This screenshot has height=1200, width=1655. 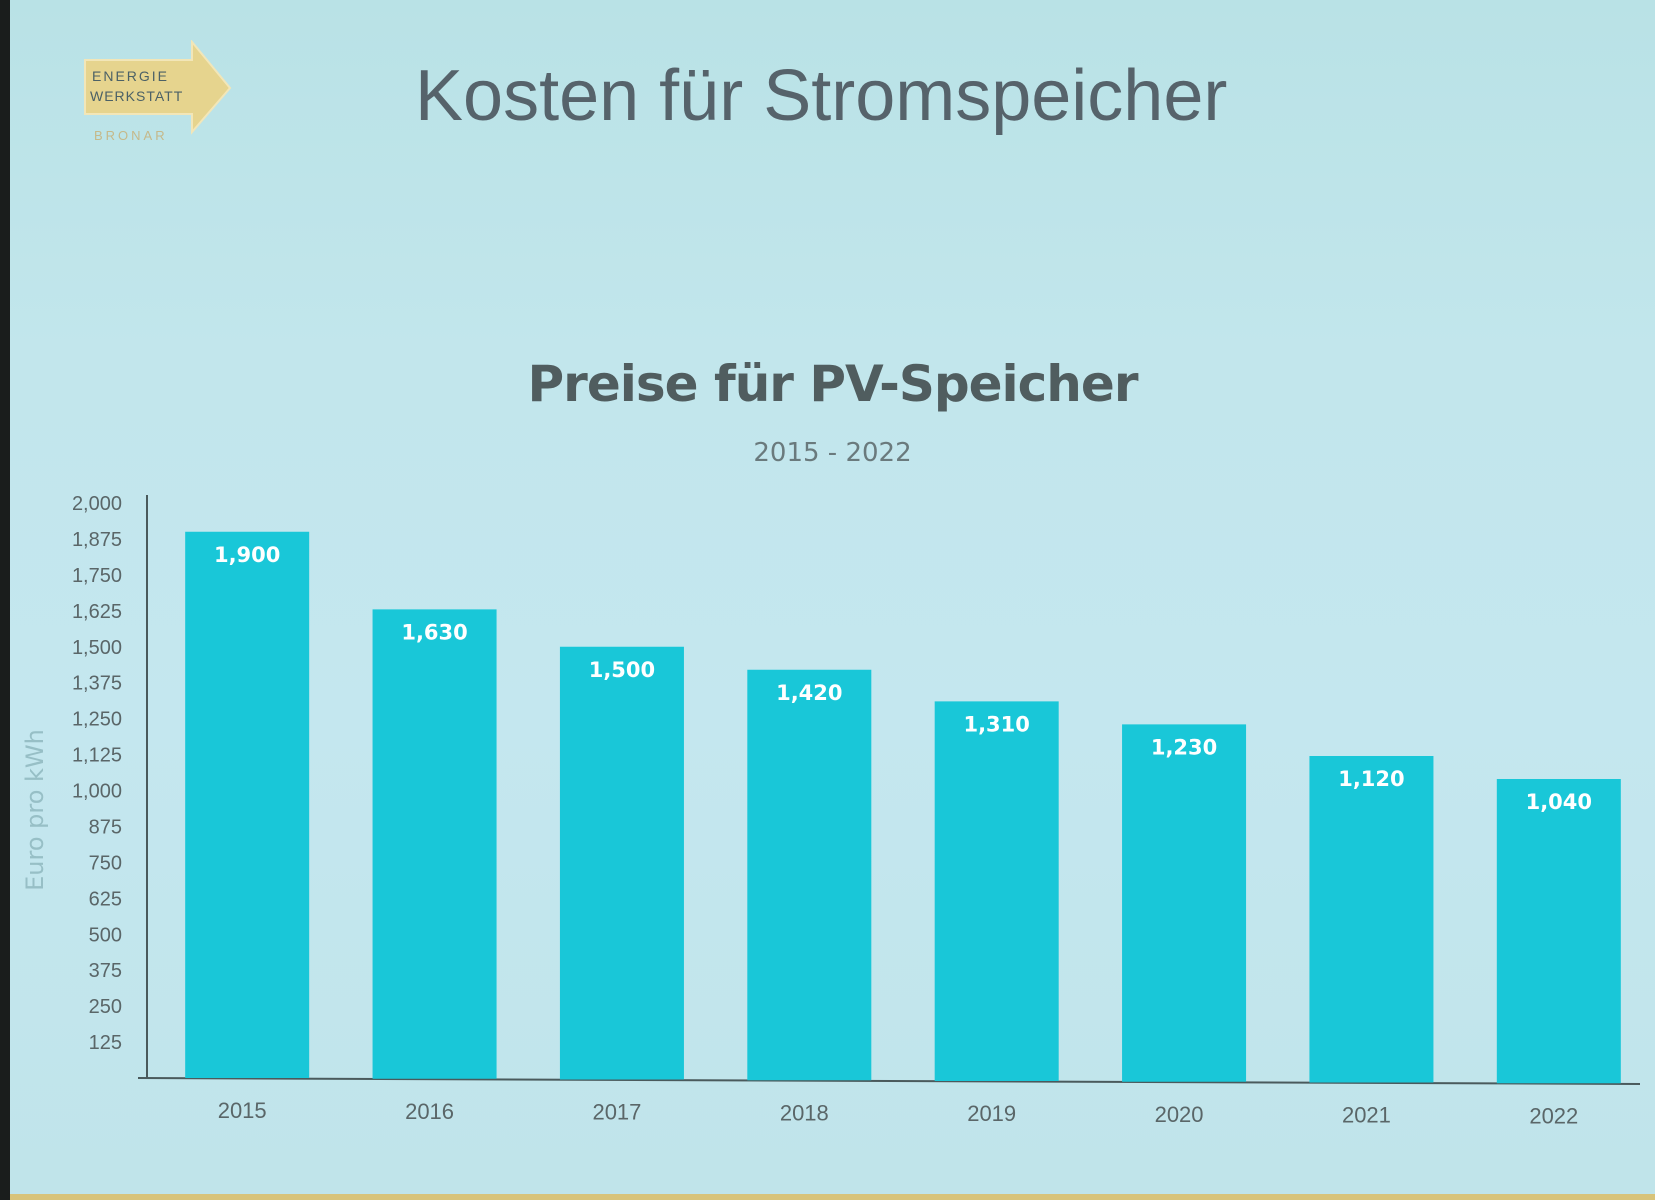 What do you see at coordinates (833, 384) in the screenshot?
I see `chart-title: Preise für PV-Speicher` at bounding box center [833, 384].